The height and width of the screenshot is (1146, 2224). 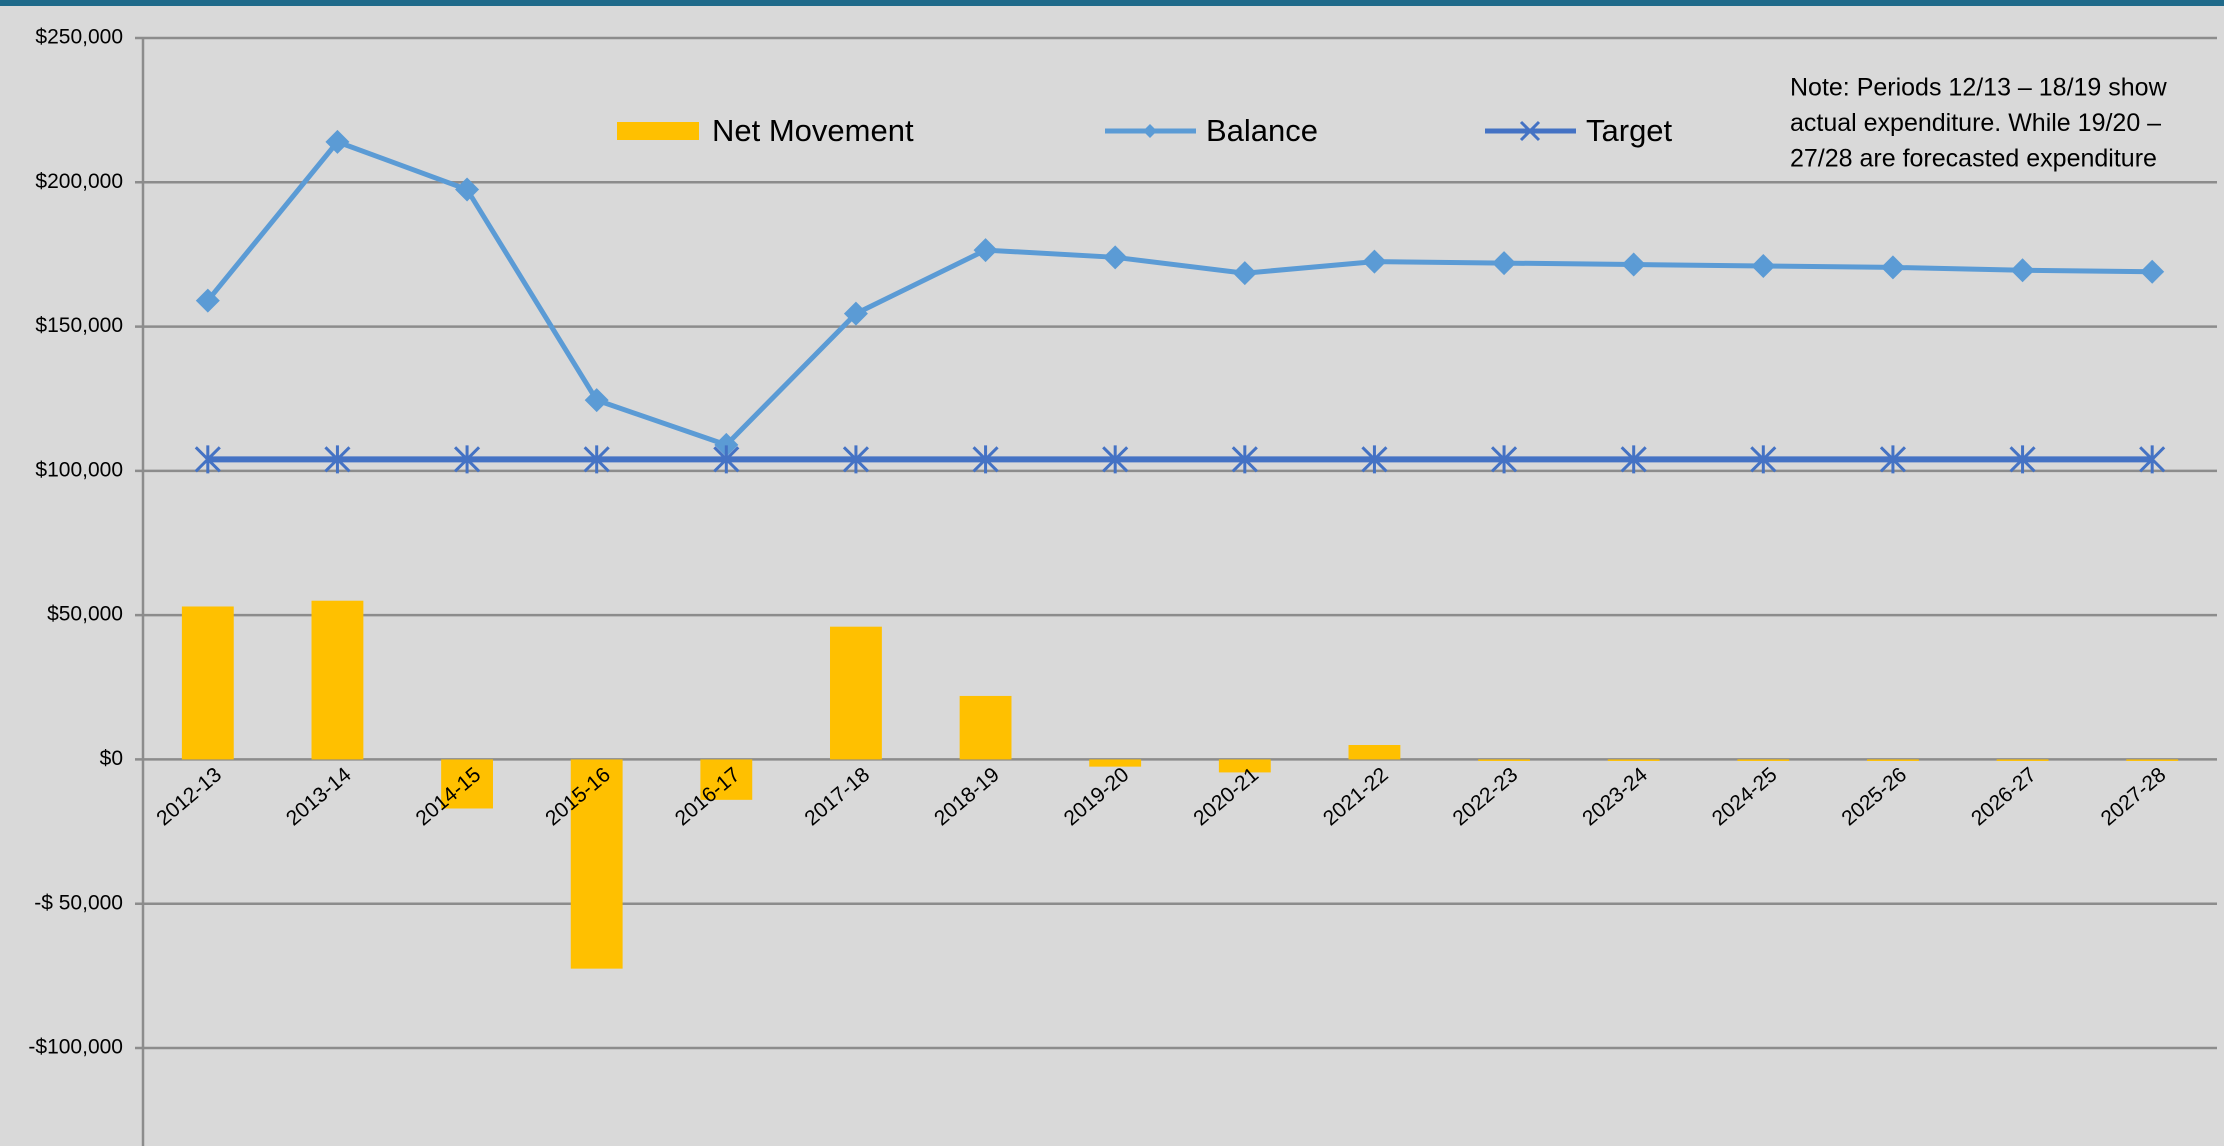 I want to click on legend-swatch, so click(x=658, y=131).